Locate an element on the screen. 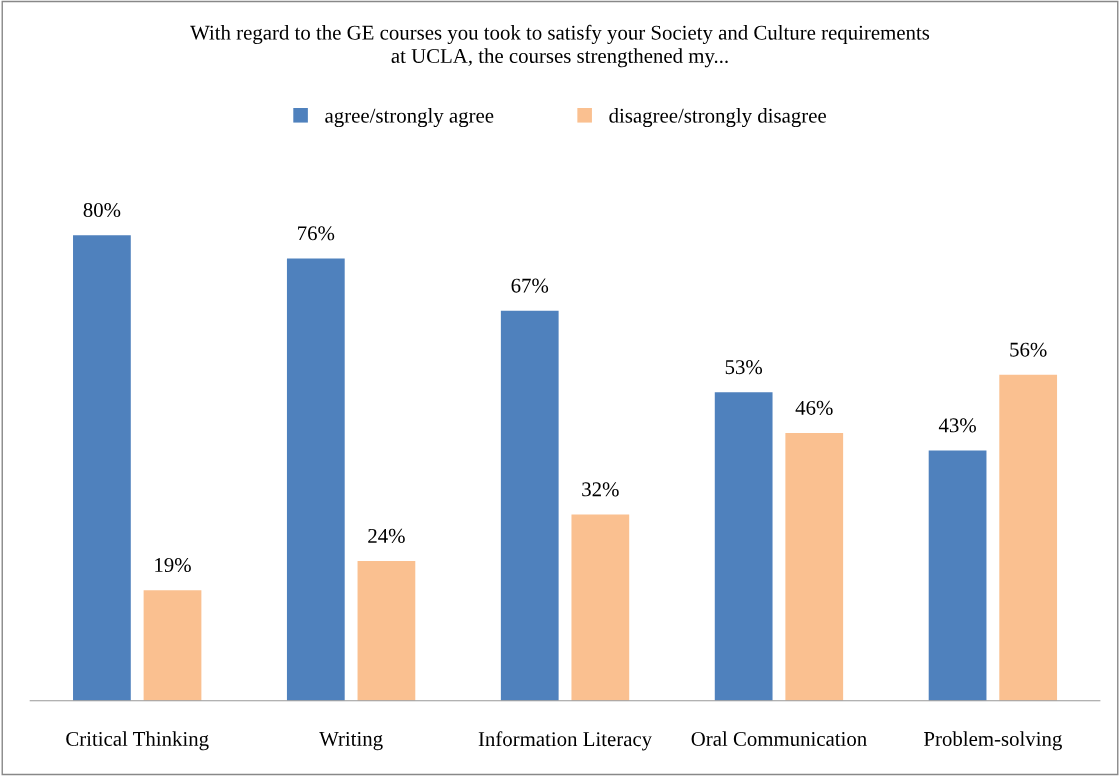 This screenshot has width=1120, height=776. x-tick-label: Information Literacy is located at coordinates (565, 741).